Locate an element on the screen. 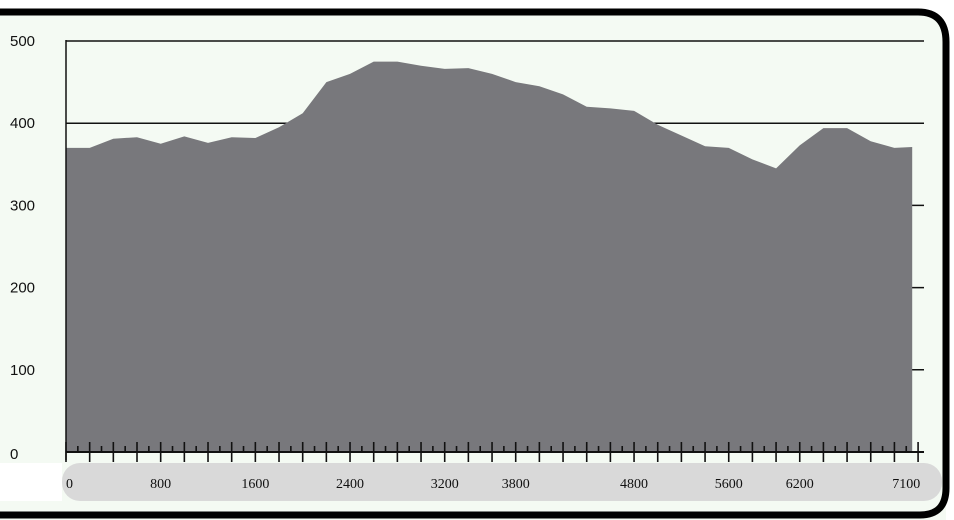  x-tick-label: 7100 is located at coordinates (906, 484).